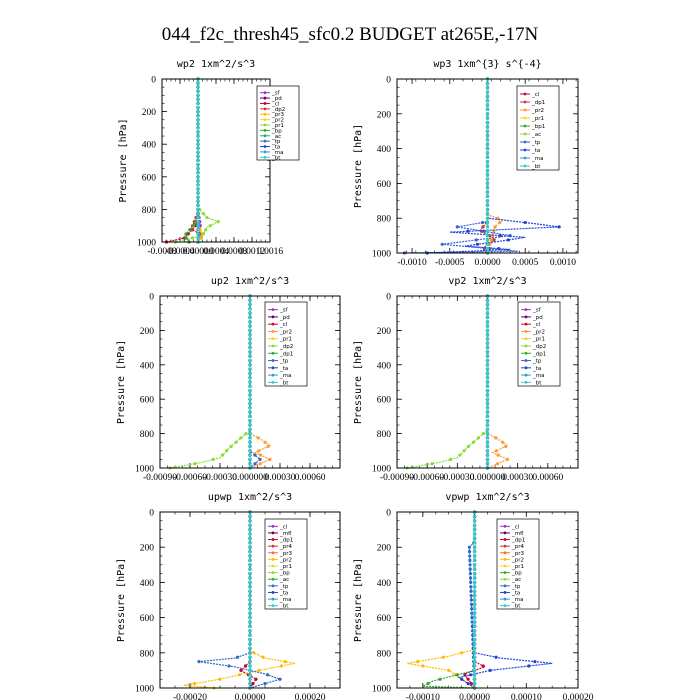 The image size is (700, 700). What do you see at coordinates (250, 478) in the screenshot?
I see `x-tick-label: 0.000000` at bounding box center [250, 478].